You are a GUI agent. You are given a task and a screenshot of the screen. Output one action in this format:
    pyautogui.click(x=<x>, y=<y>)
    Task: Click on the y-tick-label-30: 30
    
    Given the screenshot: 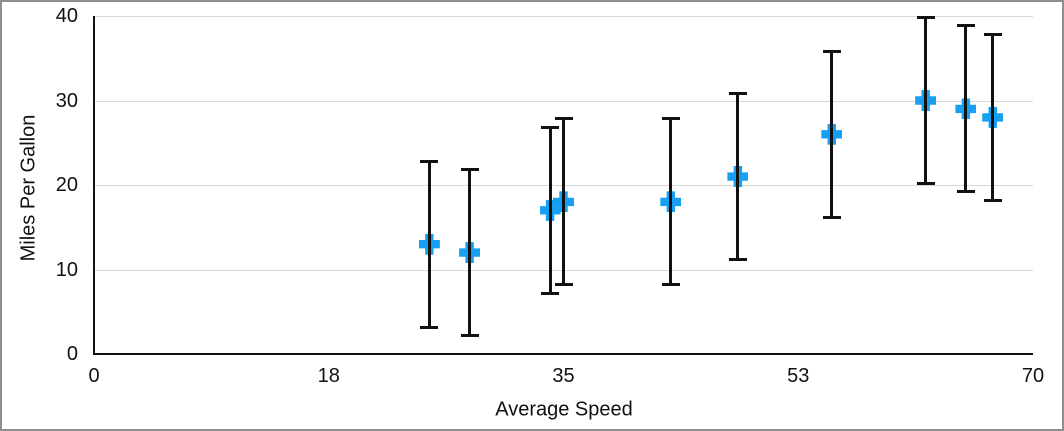 What is the action you would take?
    pyautogui.click(x=66, y=100)
    